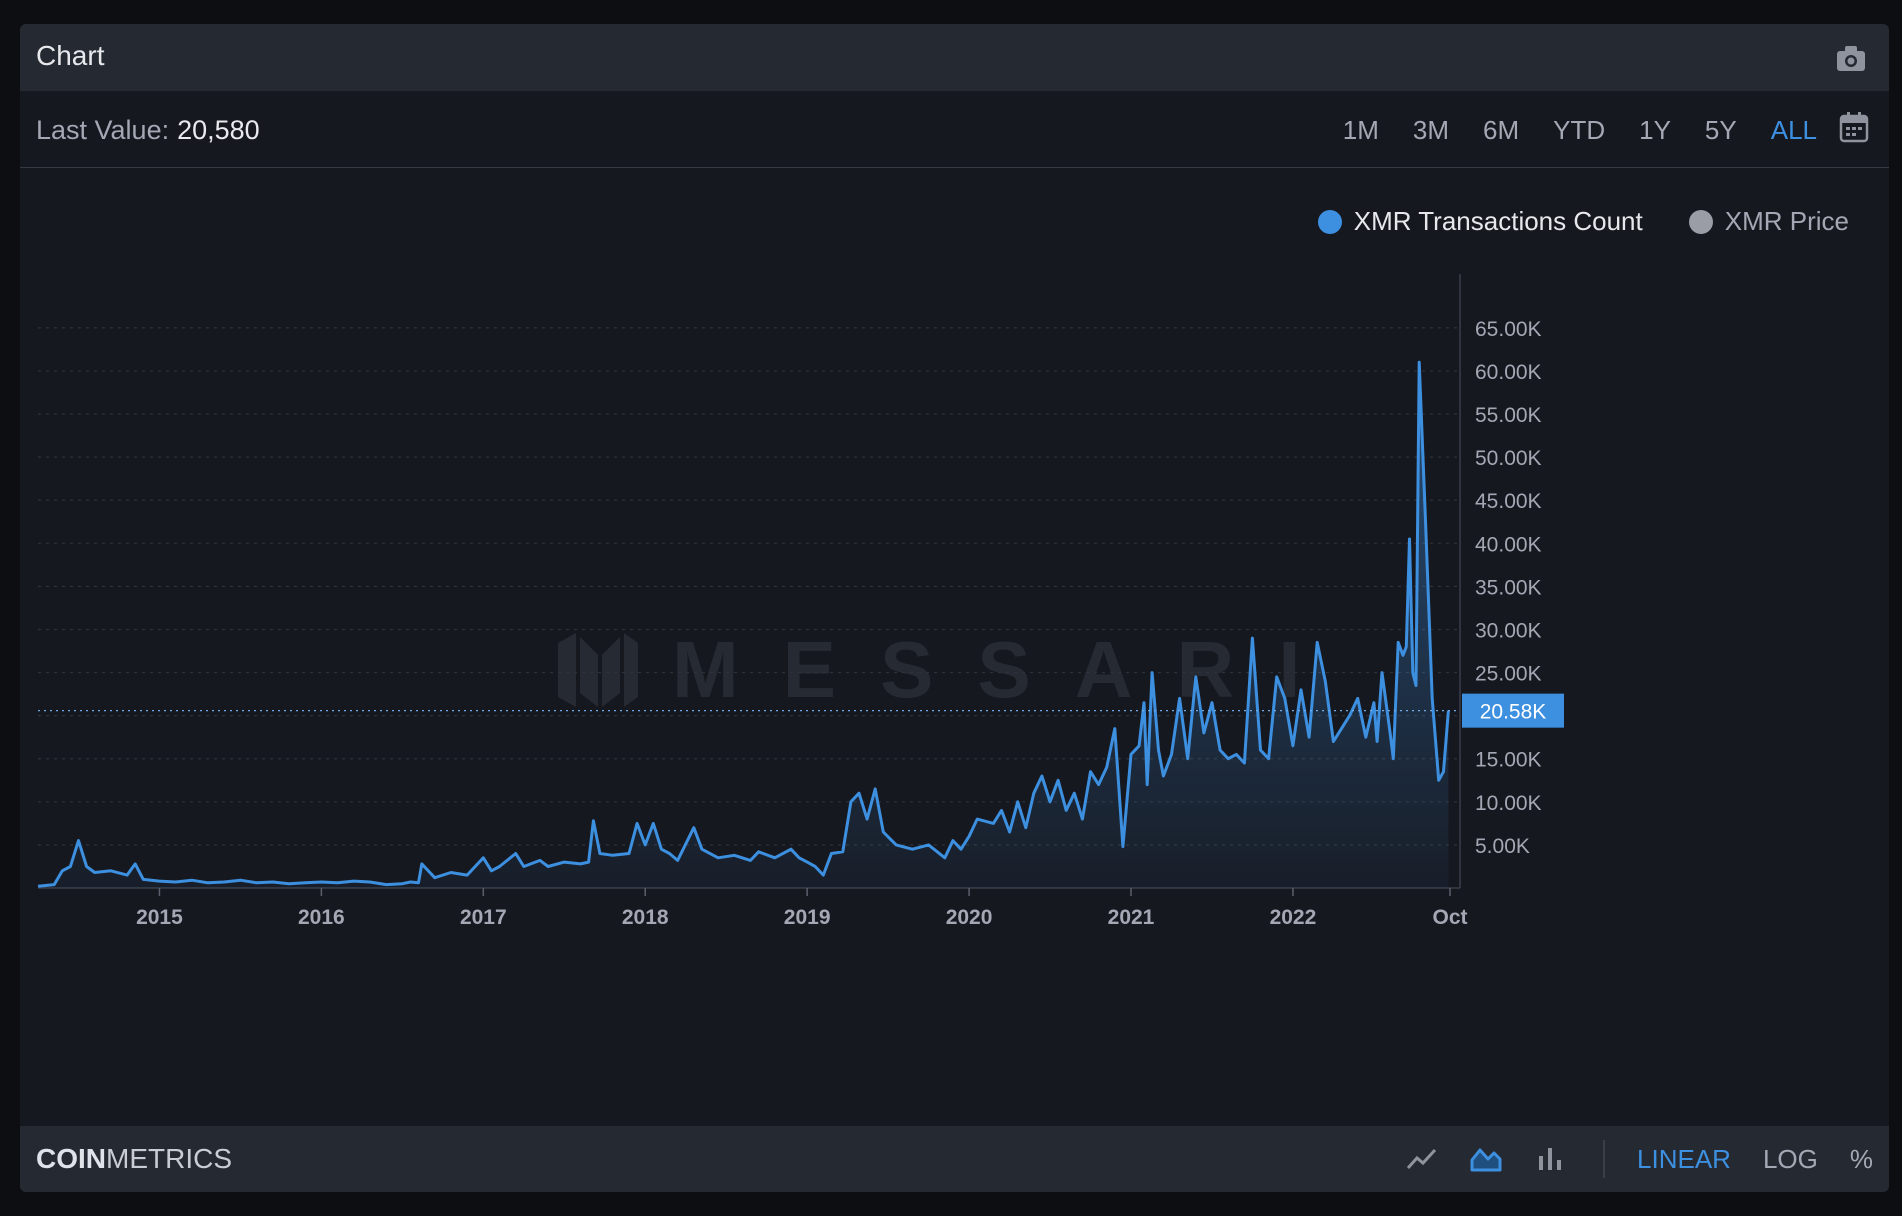 The width and height of the screenshot is (1902, 1216). Describe the element at coordinates (1508, 544) in the screenshot. I see `y-tick-label: 40.00K` at that location.